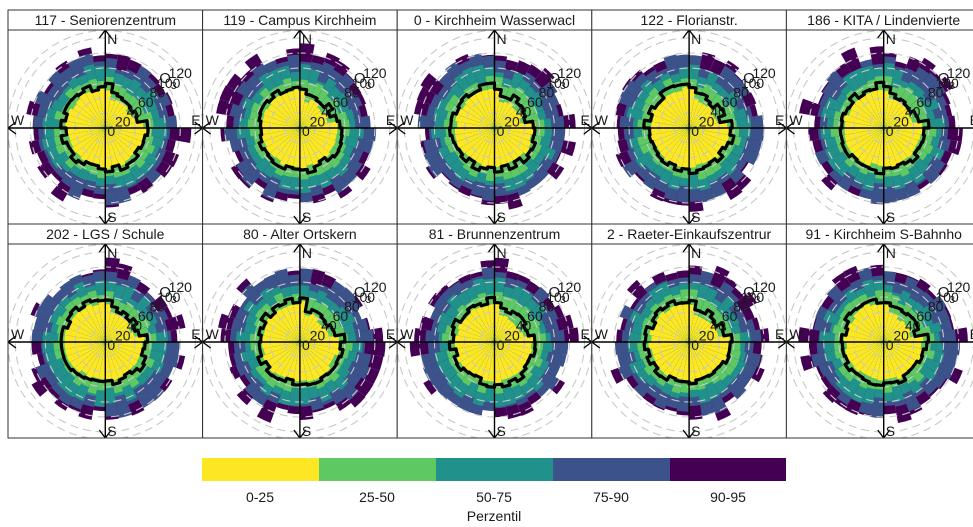  What do you see at coordinates (494, 20) in the screenshot?
I see `panel-title: 0 - Kirchheim Wasserwacl` at bounding box center [494, 20].